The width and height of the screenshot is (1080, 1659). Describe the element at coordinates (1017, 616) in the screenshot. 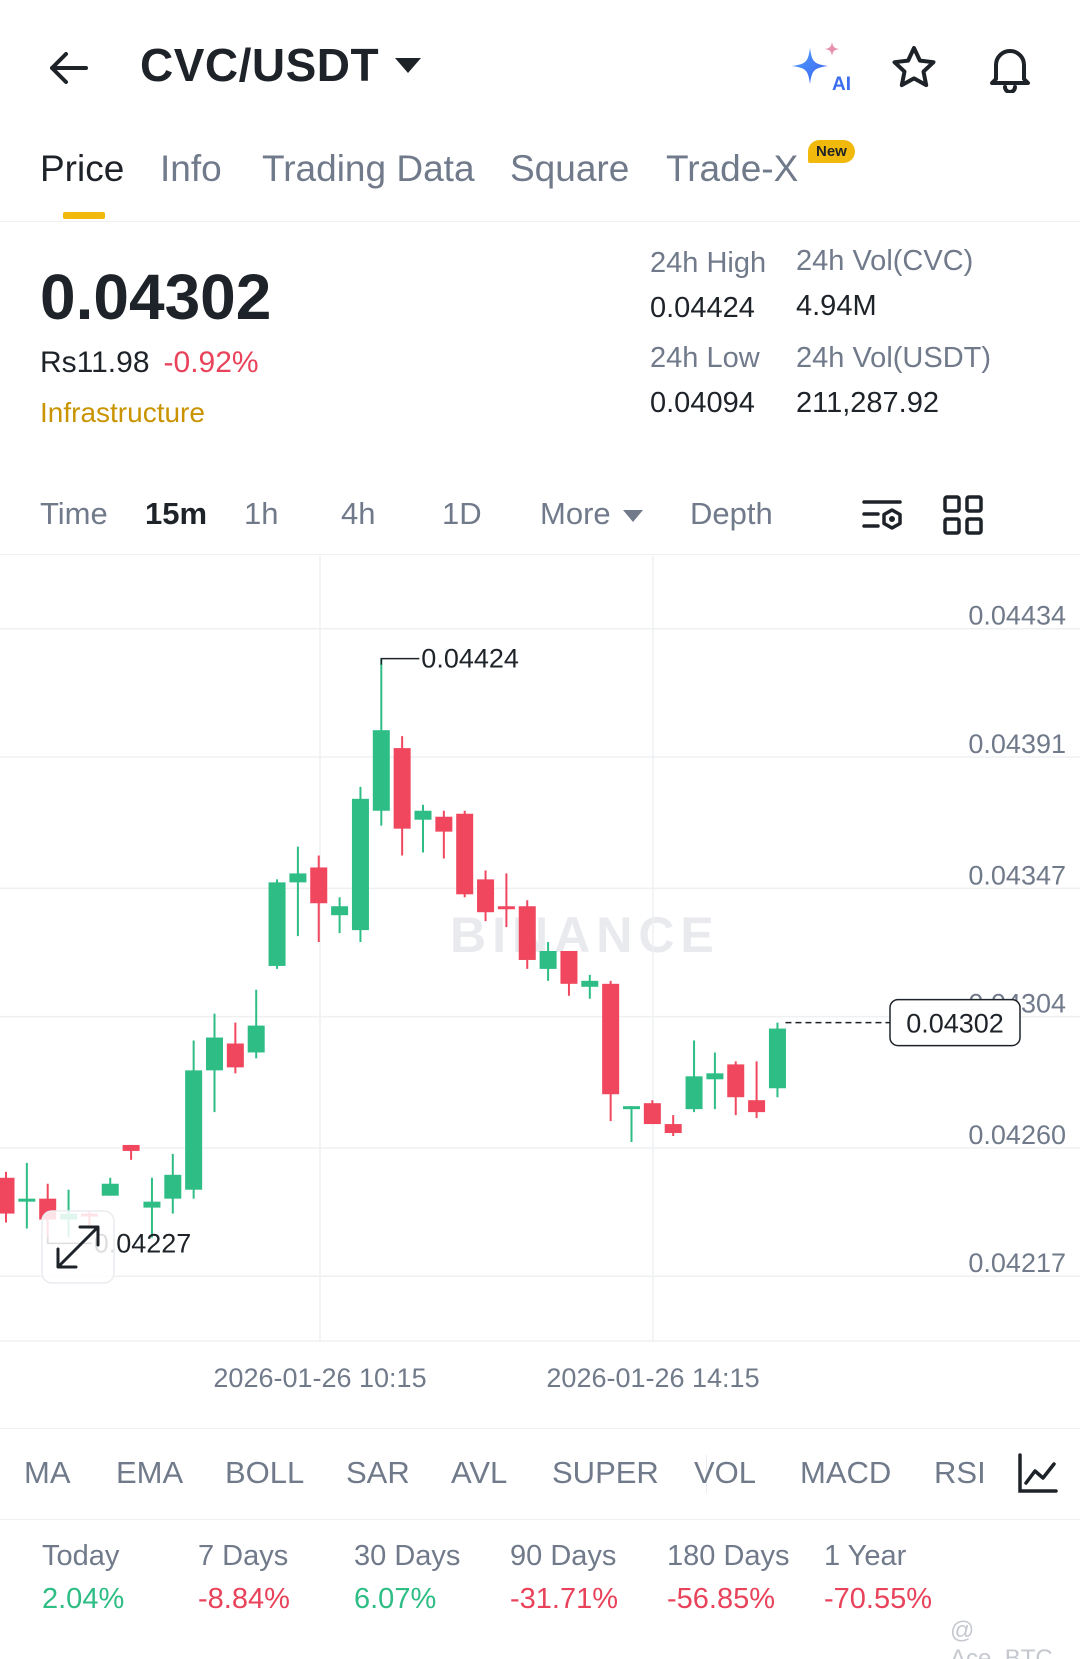

I see `y-tick-label: 0.04434` at that location.